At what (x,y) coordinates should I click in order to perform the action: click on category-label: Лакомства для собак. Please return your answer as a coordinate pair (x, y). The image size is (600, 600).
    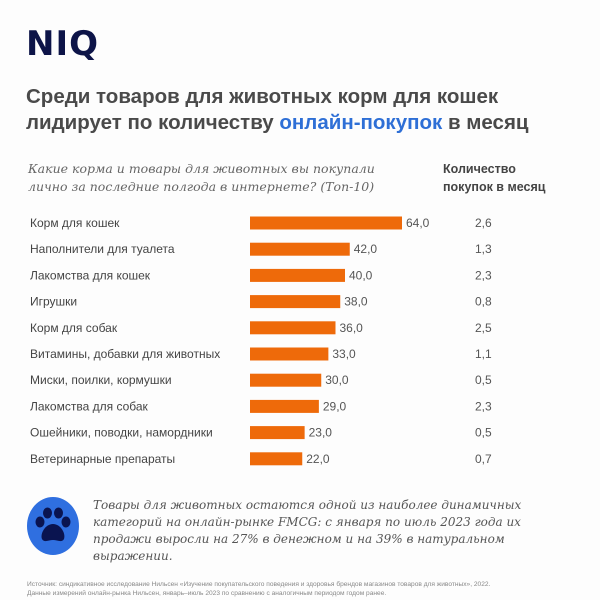
    Looking at the image, I should click on (89, 406).